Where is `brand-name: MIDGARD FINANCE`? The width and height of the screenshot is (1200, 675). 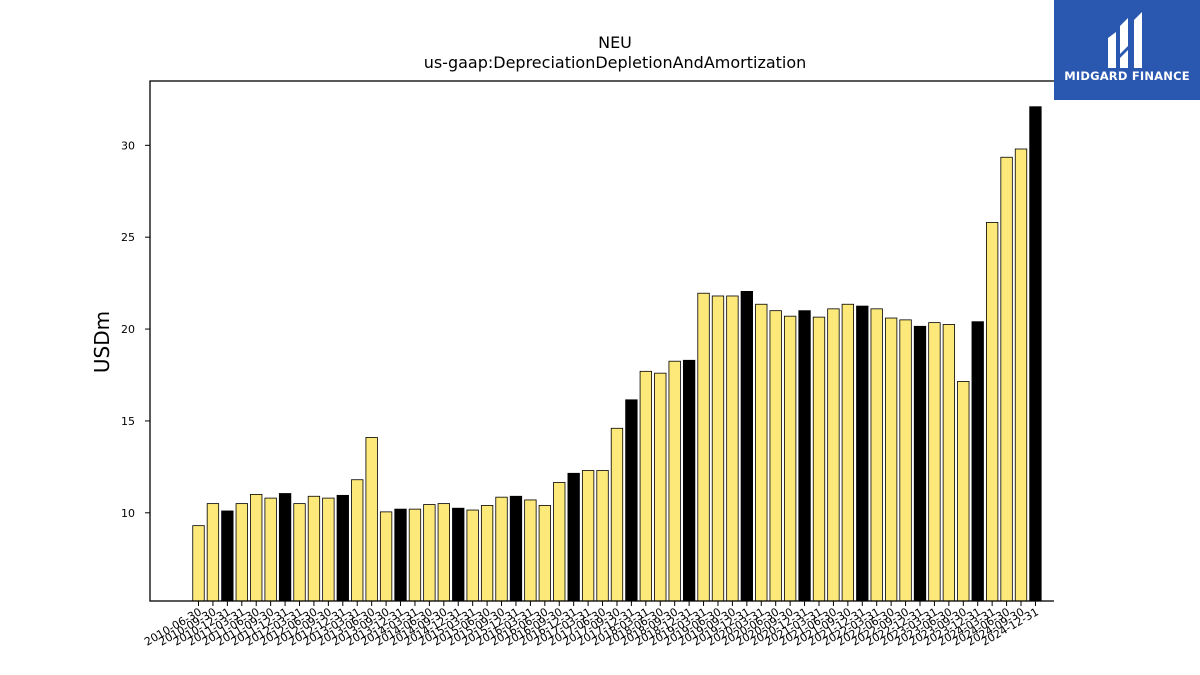
brand-name: MIDGARD FINANCE is located at coordinates (1127, 76).